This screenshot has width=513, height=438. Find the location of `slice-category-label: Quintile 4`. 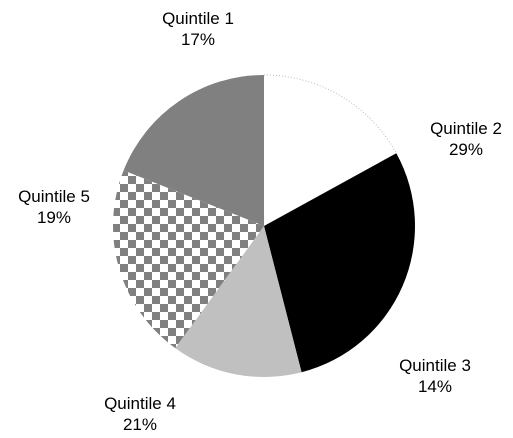

slice-category-label: Quintile 4 is located at coordinates (140, 403).